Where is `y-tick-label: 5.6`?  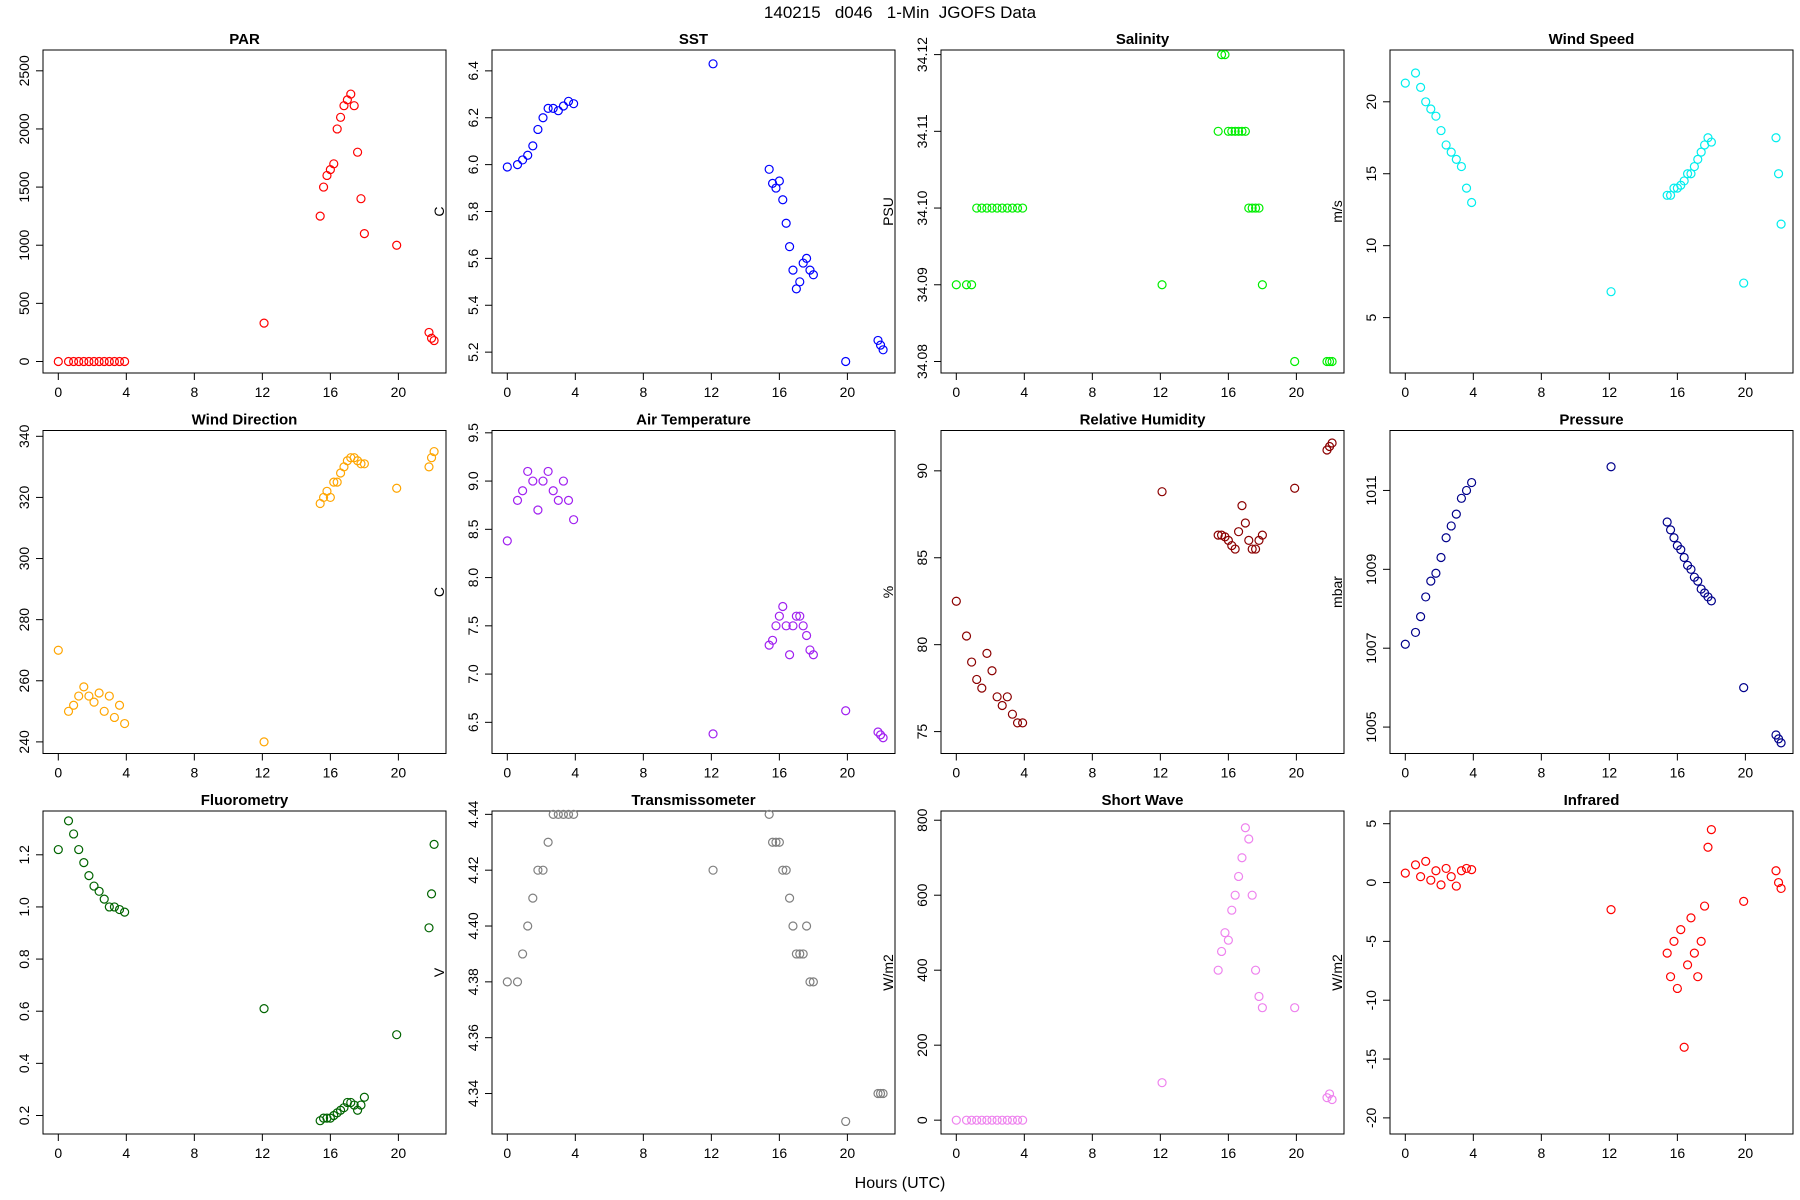 y-tick-label: 5.6 is located at coordinates (473, 258).